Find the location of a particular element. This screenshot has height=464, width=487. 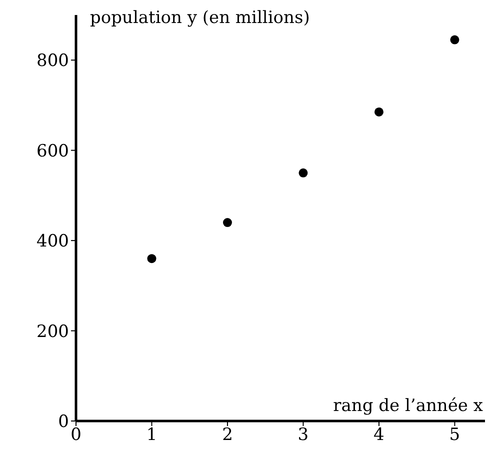

y-axis-title: population y (en millions) is located at coordinates (200, 18).